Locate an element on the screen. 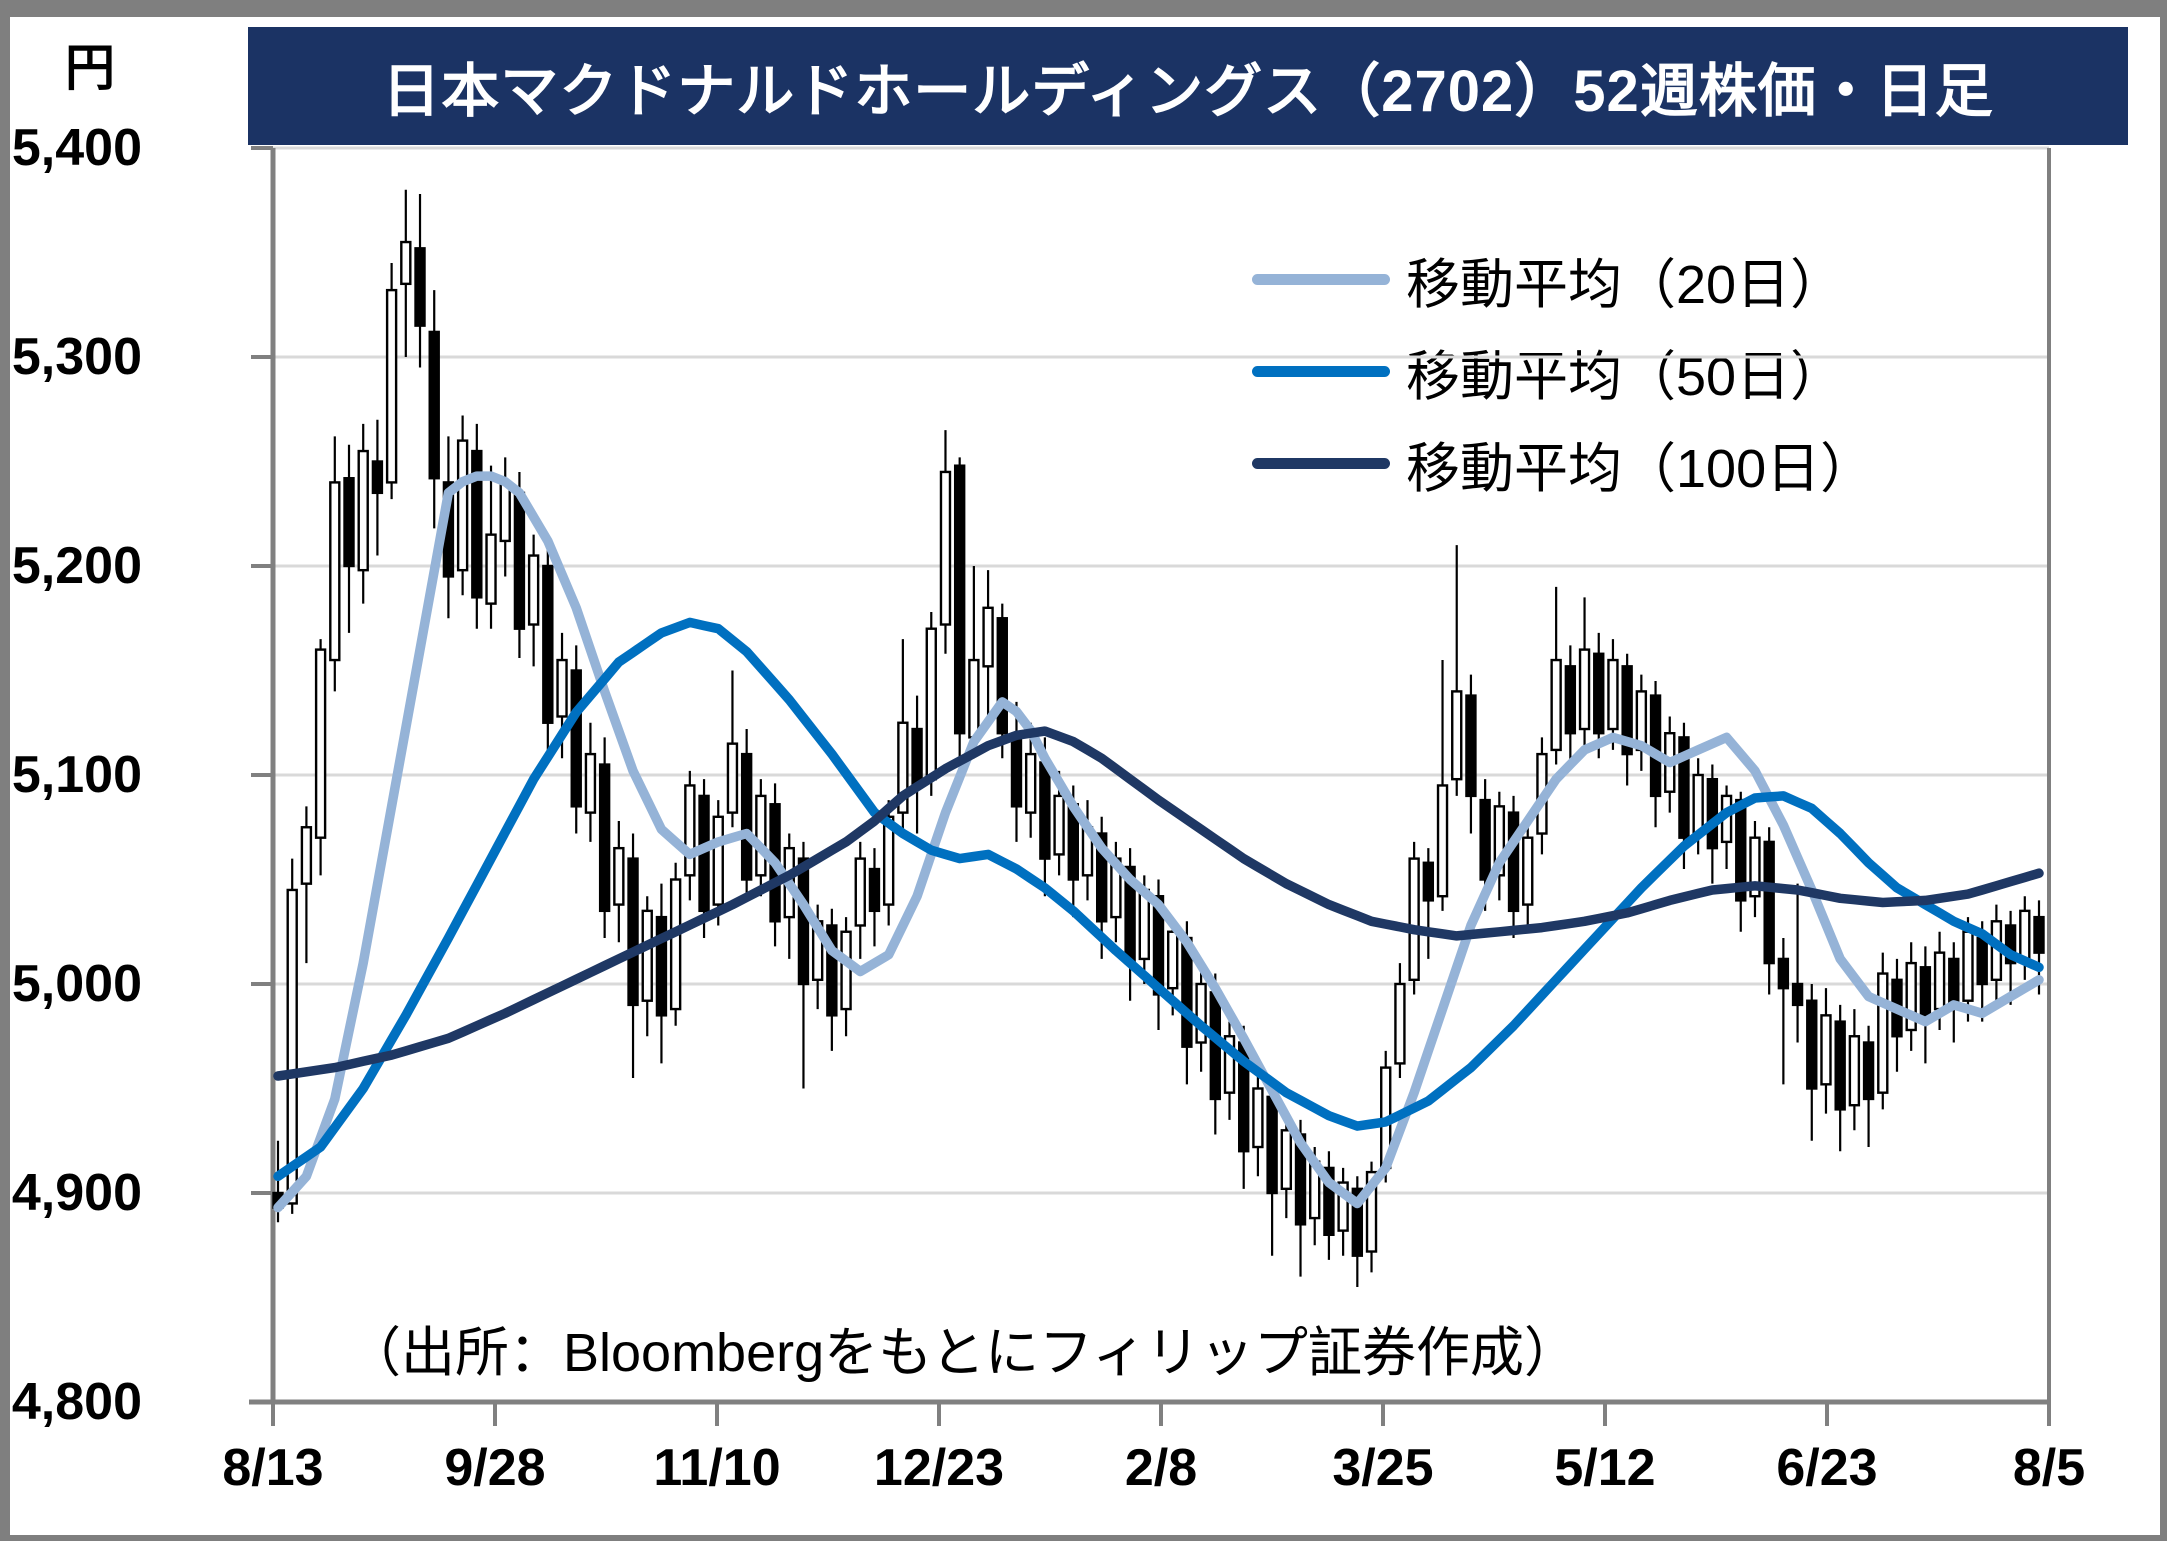 Image resolution: width=2167 pixels, height=1541 pixels. window-border-left is located at coordinates (5, 770).